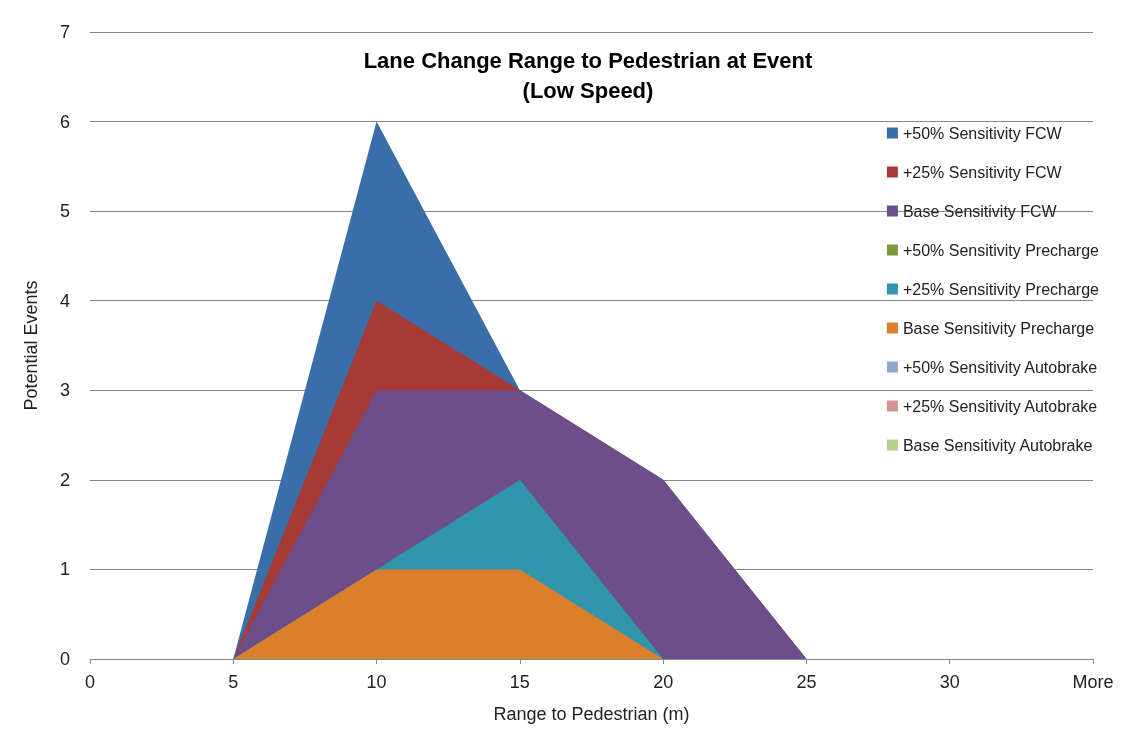  Describe the element at coordinates (1000, 367) in the screenshot. I see `legend-label: +50% Sensitivity Autobrake` at that location.